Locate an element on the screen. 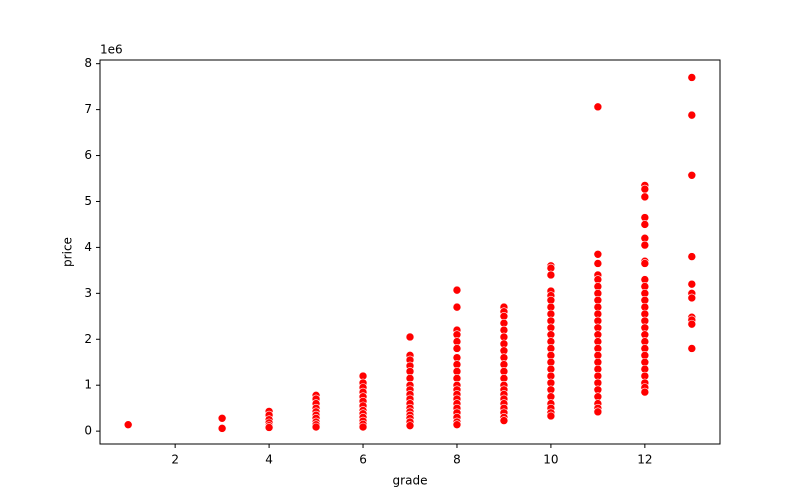  y-axis-label: price is located at coordinates (68, 252).